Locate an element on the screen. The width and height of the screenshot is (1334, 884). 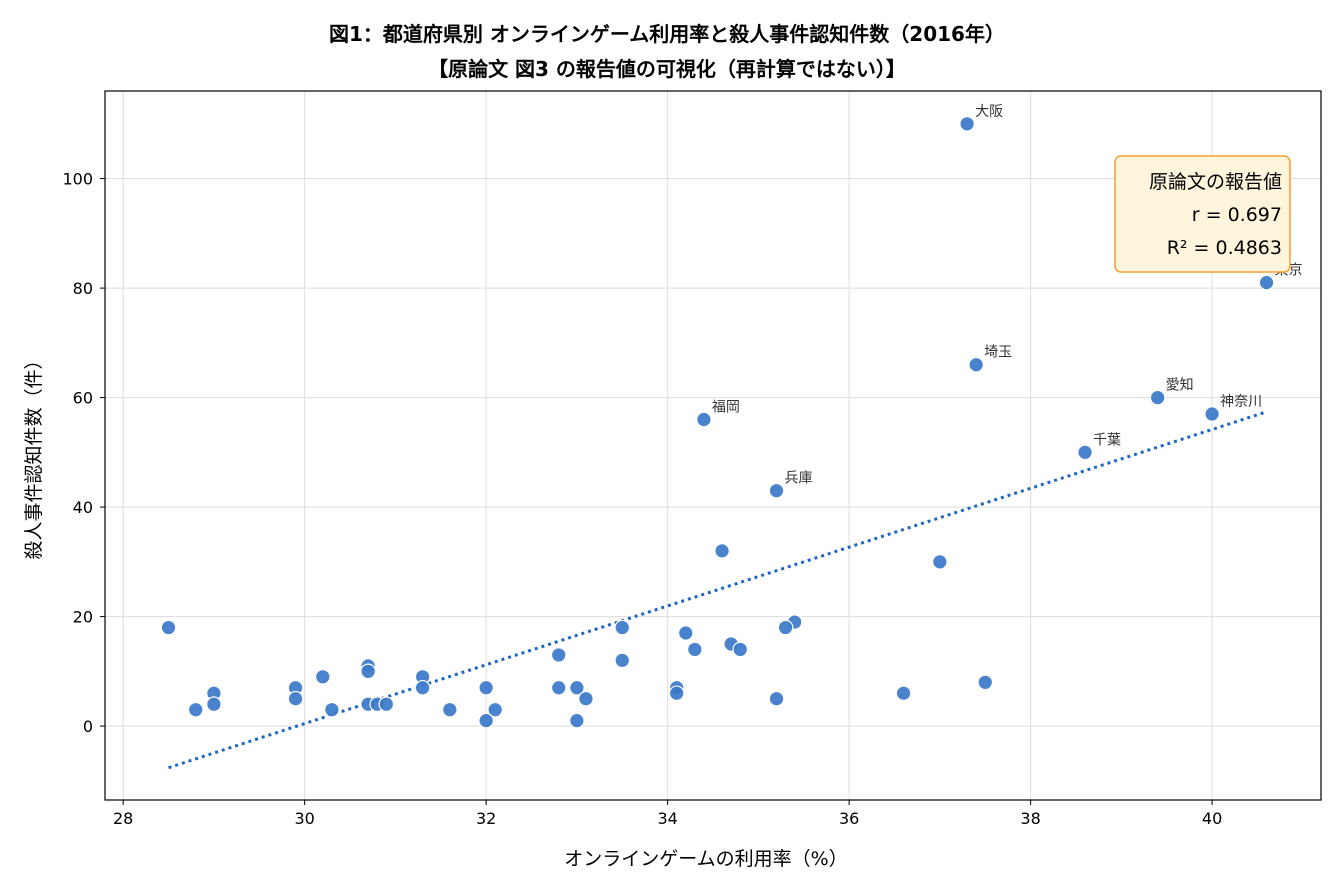
x-tick-label: 38 is located at coordinates (1030, 818).